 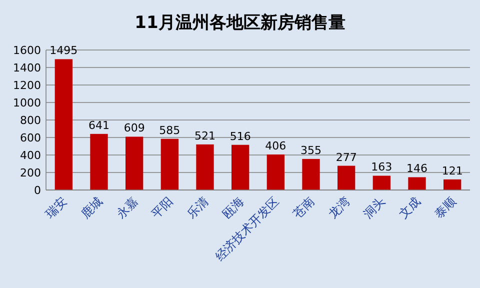 I want to click on x-tick-label: 洞头, so click(x=374, y=208).